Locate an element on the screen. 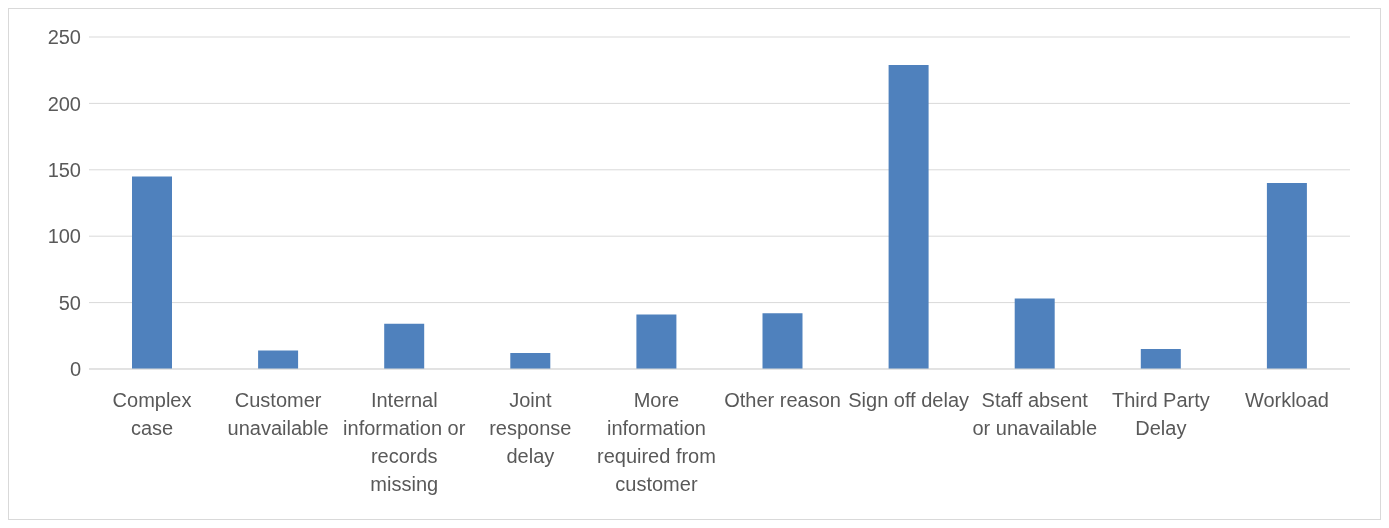 The height and width of the screenshot is (528, 1389). y-tick-label: 250 is located at coordinates (64, 37).